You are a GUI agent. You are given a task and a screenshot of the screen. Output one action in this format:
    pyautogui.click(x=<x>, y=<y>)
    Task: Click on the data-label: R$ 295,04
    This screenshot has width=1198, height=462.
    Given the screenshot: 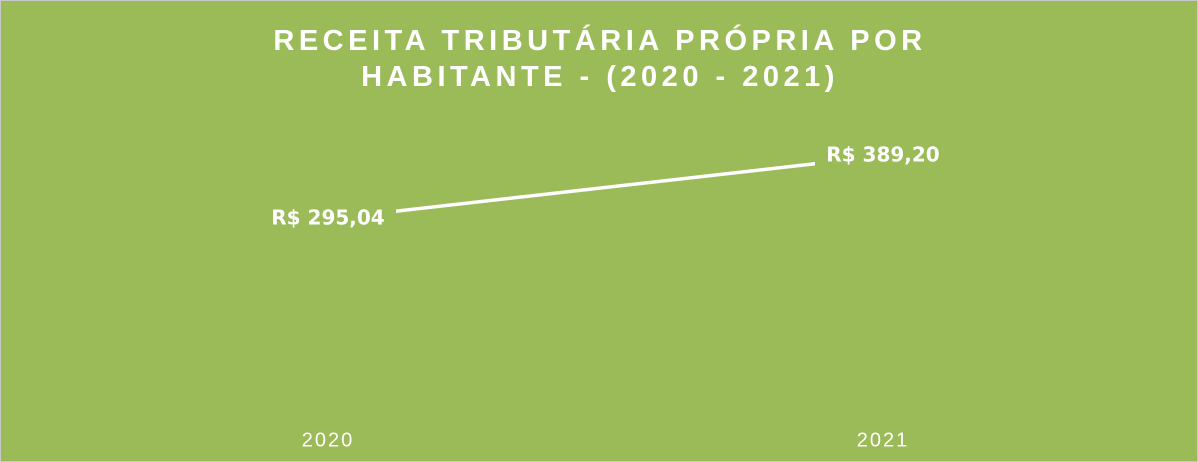 What is the action you would take?
    pyautogui.click(x=327, y=217)
    